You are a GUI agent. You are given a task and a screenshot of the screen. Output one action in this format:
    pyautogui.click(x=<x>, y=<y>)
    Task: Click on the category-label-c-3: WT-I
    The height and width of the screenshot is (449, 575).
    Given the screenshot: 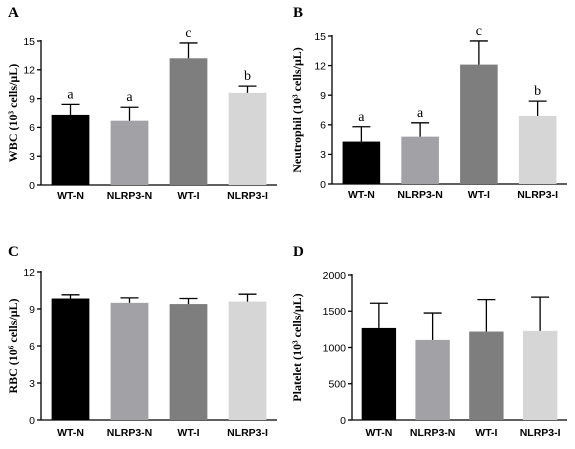 What is the action you would take?
    pyautogui.click(x=188, y=433)
    